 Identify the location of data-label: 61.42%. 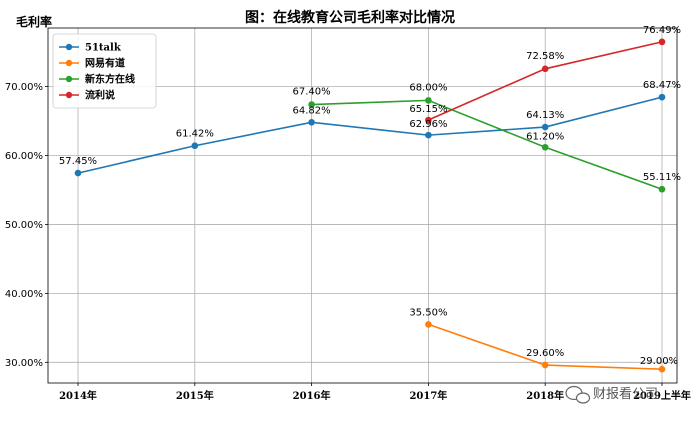
(195, 134).